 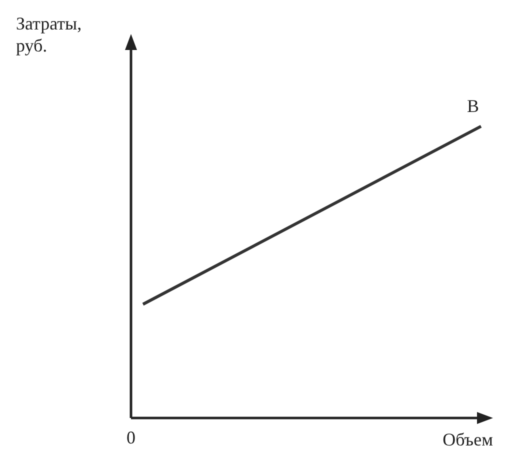 What do you see at coordinates (472, 106) in the screenshot?
I see `text: В` at bounding box center [472, 106].